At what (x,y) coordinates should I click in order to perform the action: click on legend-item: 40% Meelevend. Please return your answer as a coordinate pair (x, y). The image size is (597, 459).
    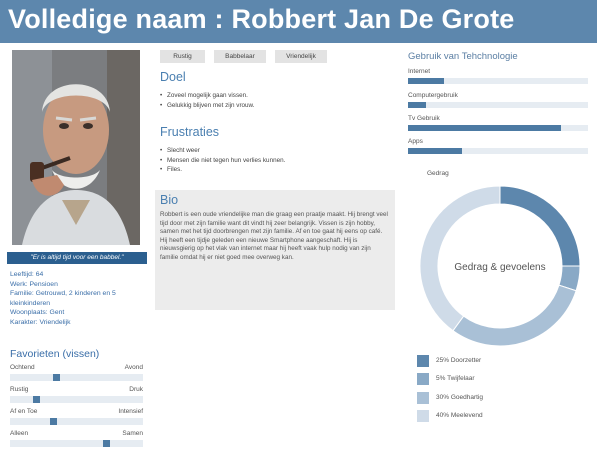
    Looking at the image, I should click on (492, 416).